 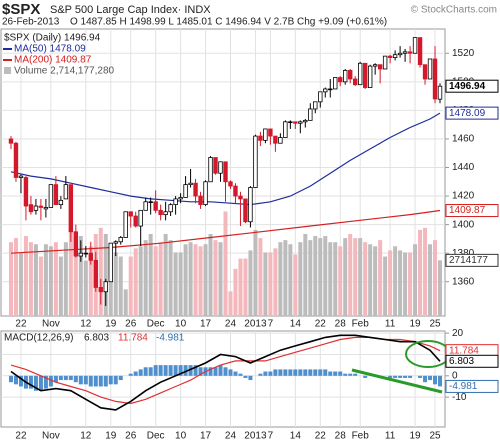 What do you see at coordinates (463, 196) in the screenshot?
I see `y-tick-label: 1420` at bounding box center [463, 196].